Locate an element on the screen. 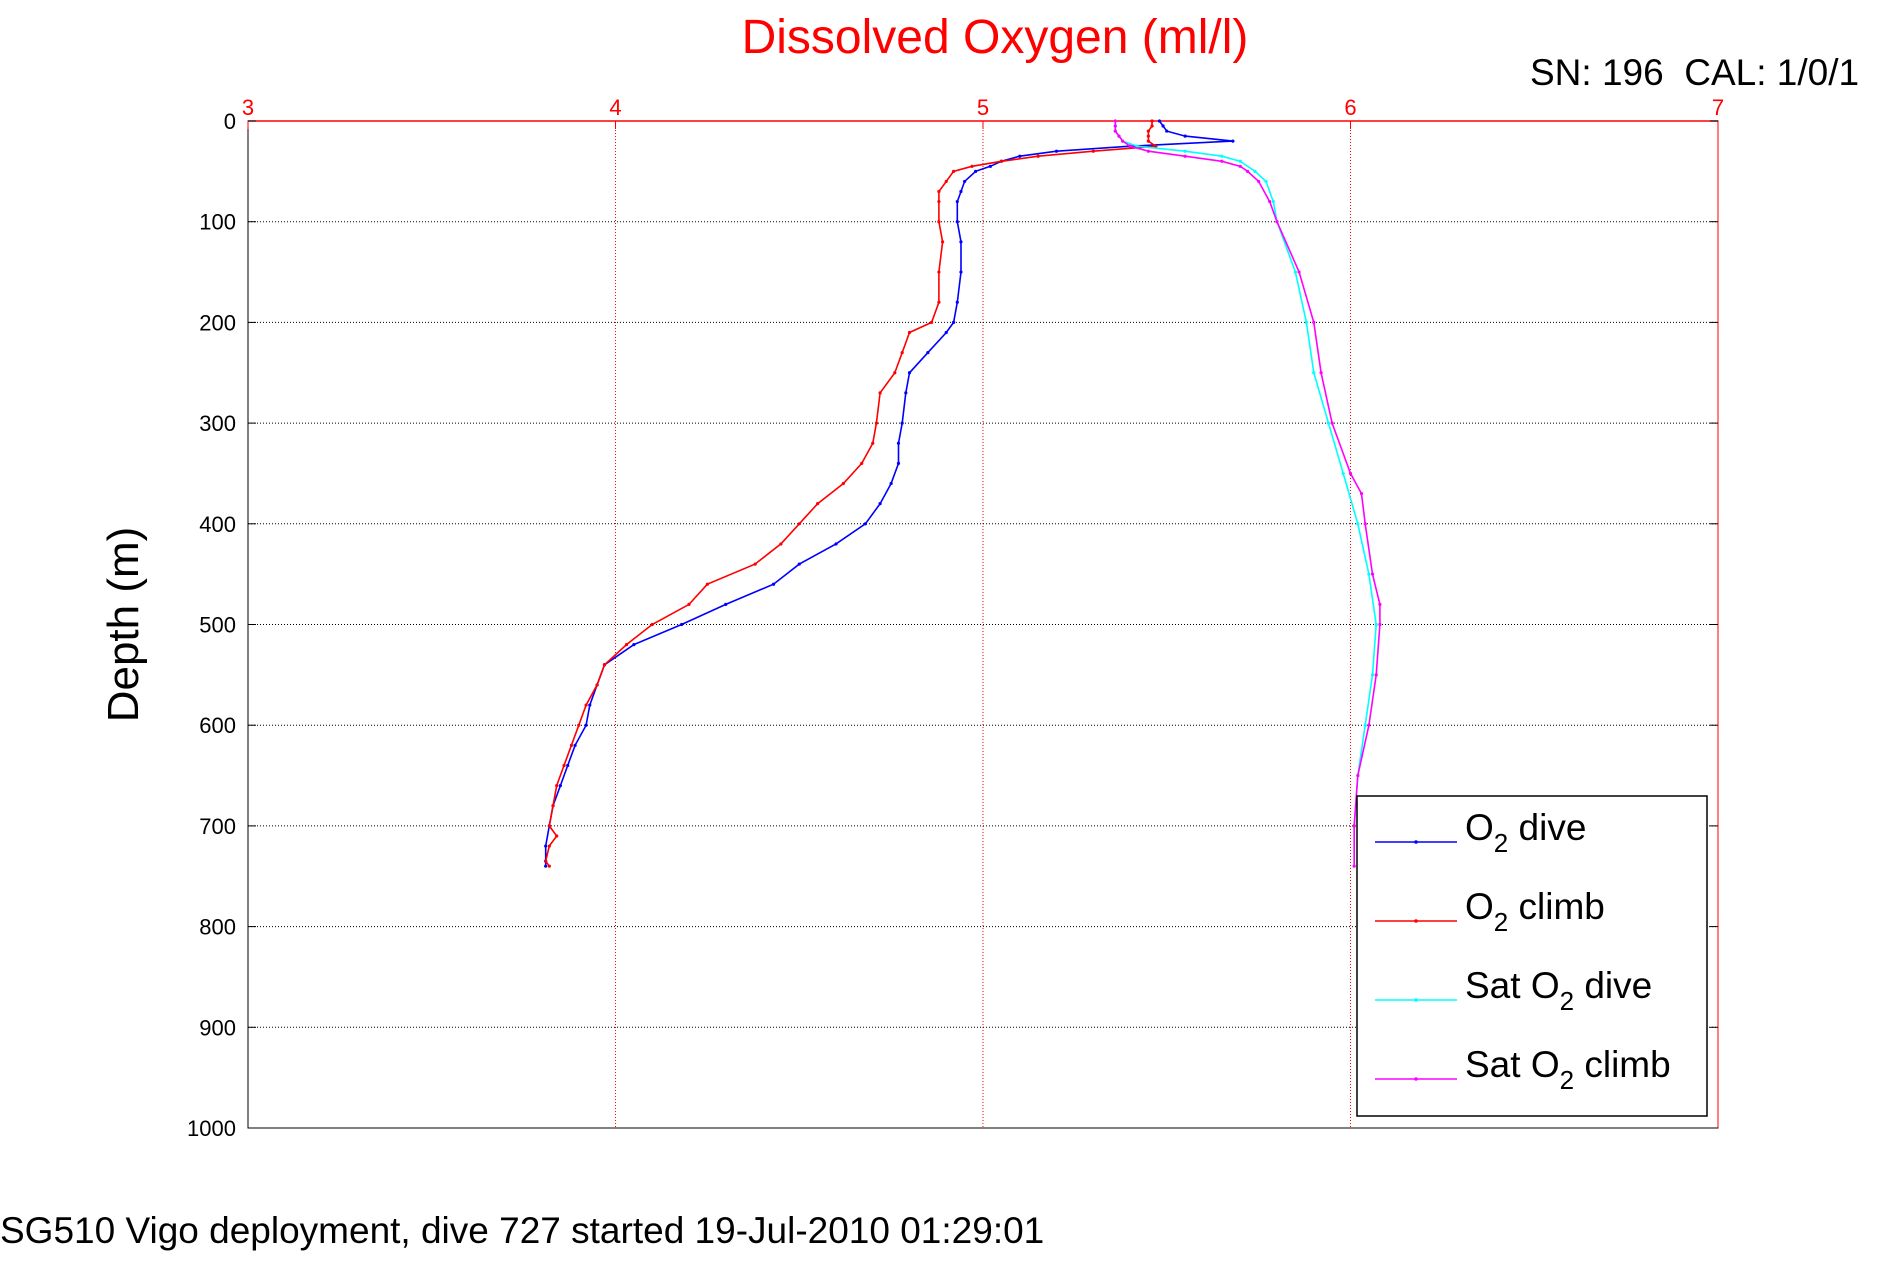 This screenshot has height=1262, width=1891. y-tick-label: 200 is located at coordinates (217, 322).